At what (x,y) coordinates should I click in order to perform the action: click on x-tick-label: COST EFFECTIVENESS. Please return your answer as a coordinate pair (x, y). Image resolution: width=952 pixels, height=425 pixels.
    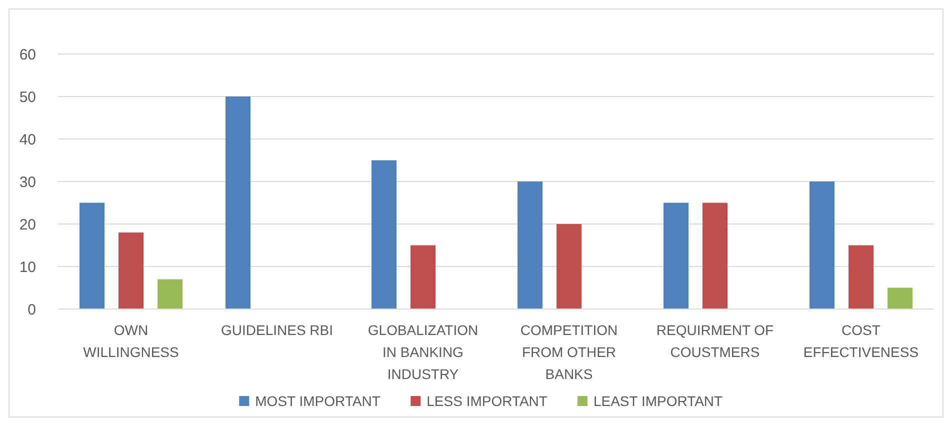
    Looking at the image, I should click on (861, 341).